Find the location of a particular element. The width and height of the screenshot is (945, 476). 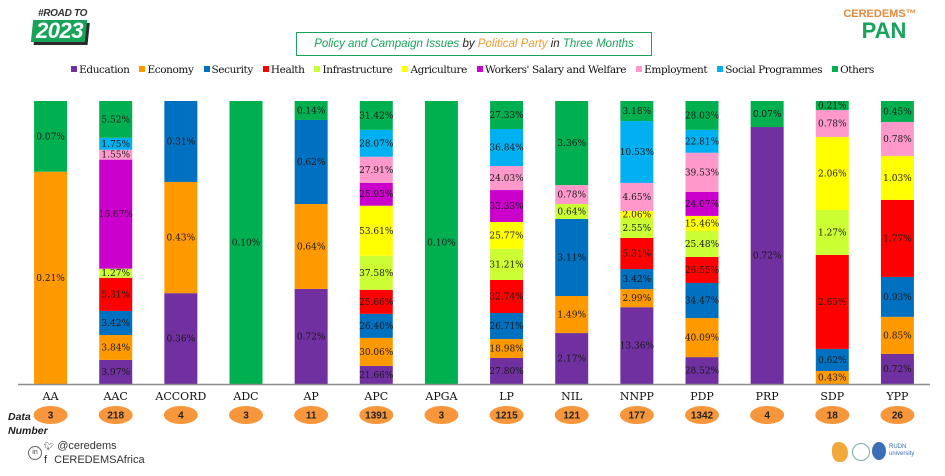

data-label: 2.65% is located at coordinates (832, 303).